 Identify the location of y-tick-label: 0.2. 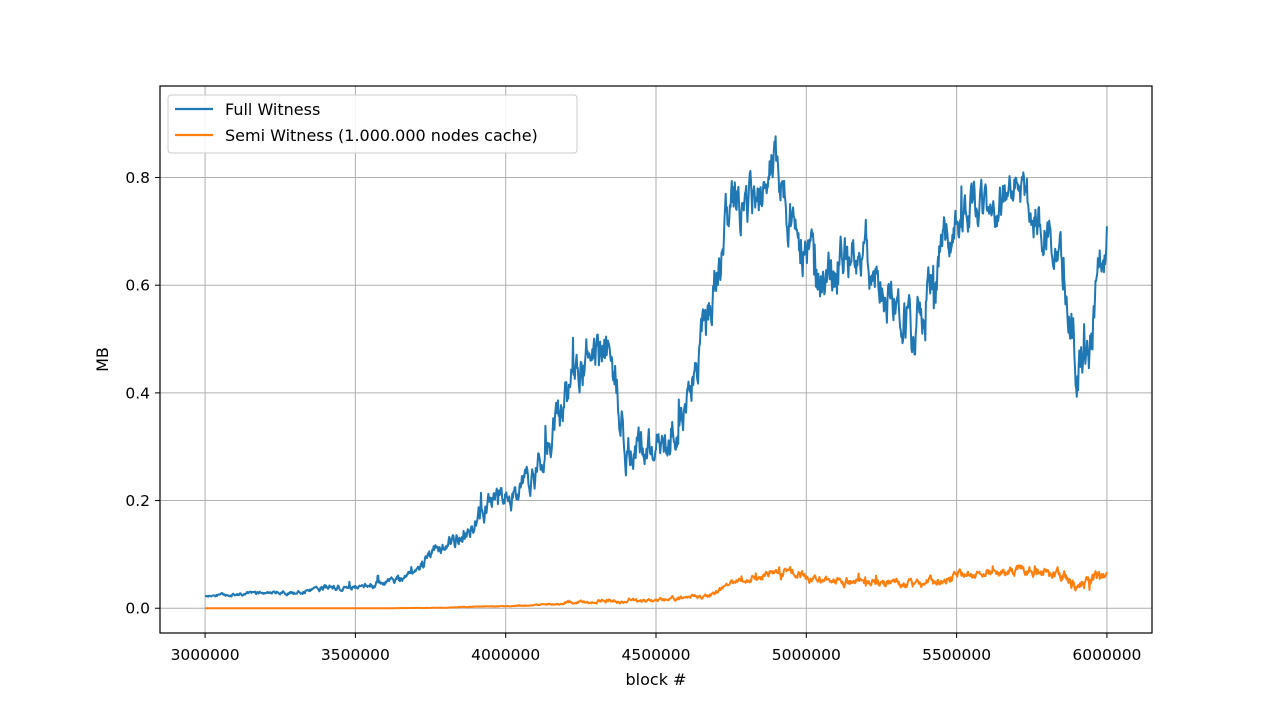
(137, 501).